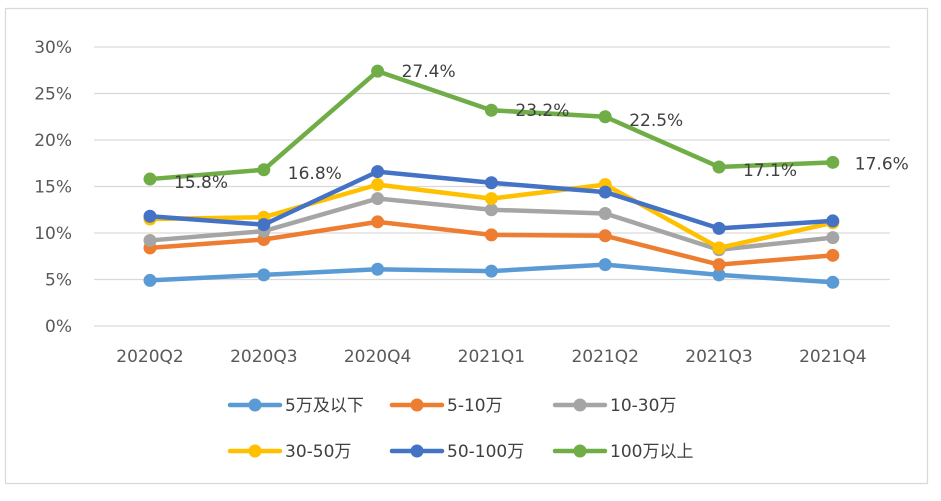  What do you see at coordinates (882, 164) in the screenshot?
I see `data-label: 17.6%` at bounding box center [882, 164].